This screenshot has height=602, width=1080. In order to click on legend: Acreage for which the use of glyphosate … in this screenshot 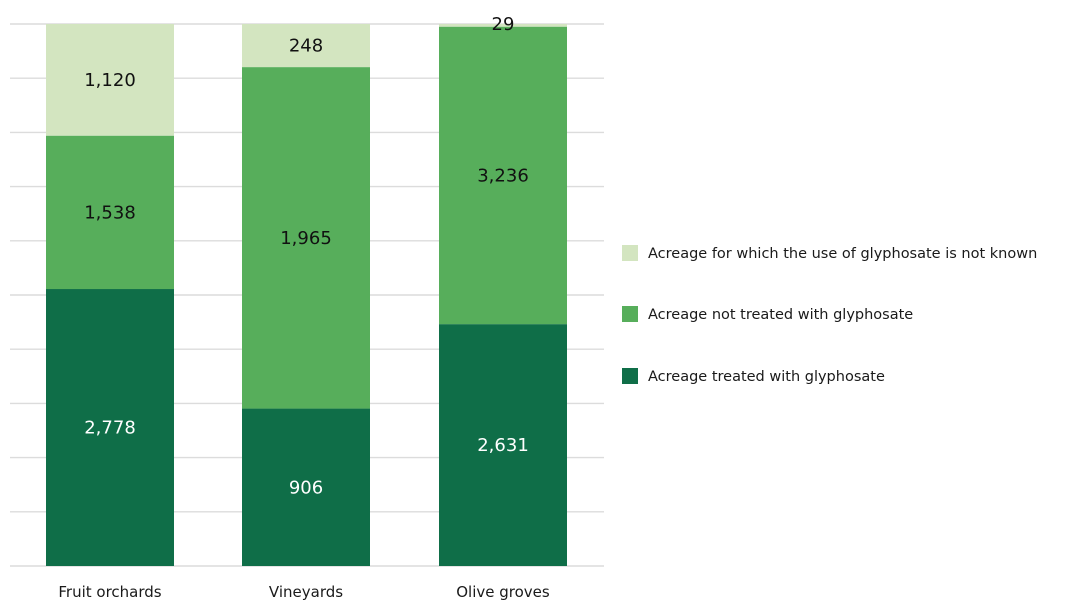, I will do `click(829, 315)`.